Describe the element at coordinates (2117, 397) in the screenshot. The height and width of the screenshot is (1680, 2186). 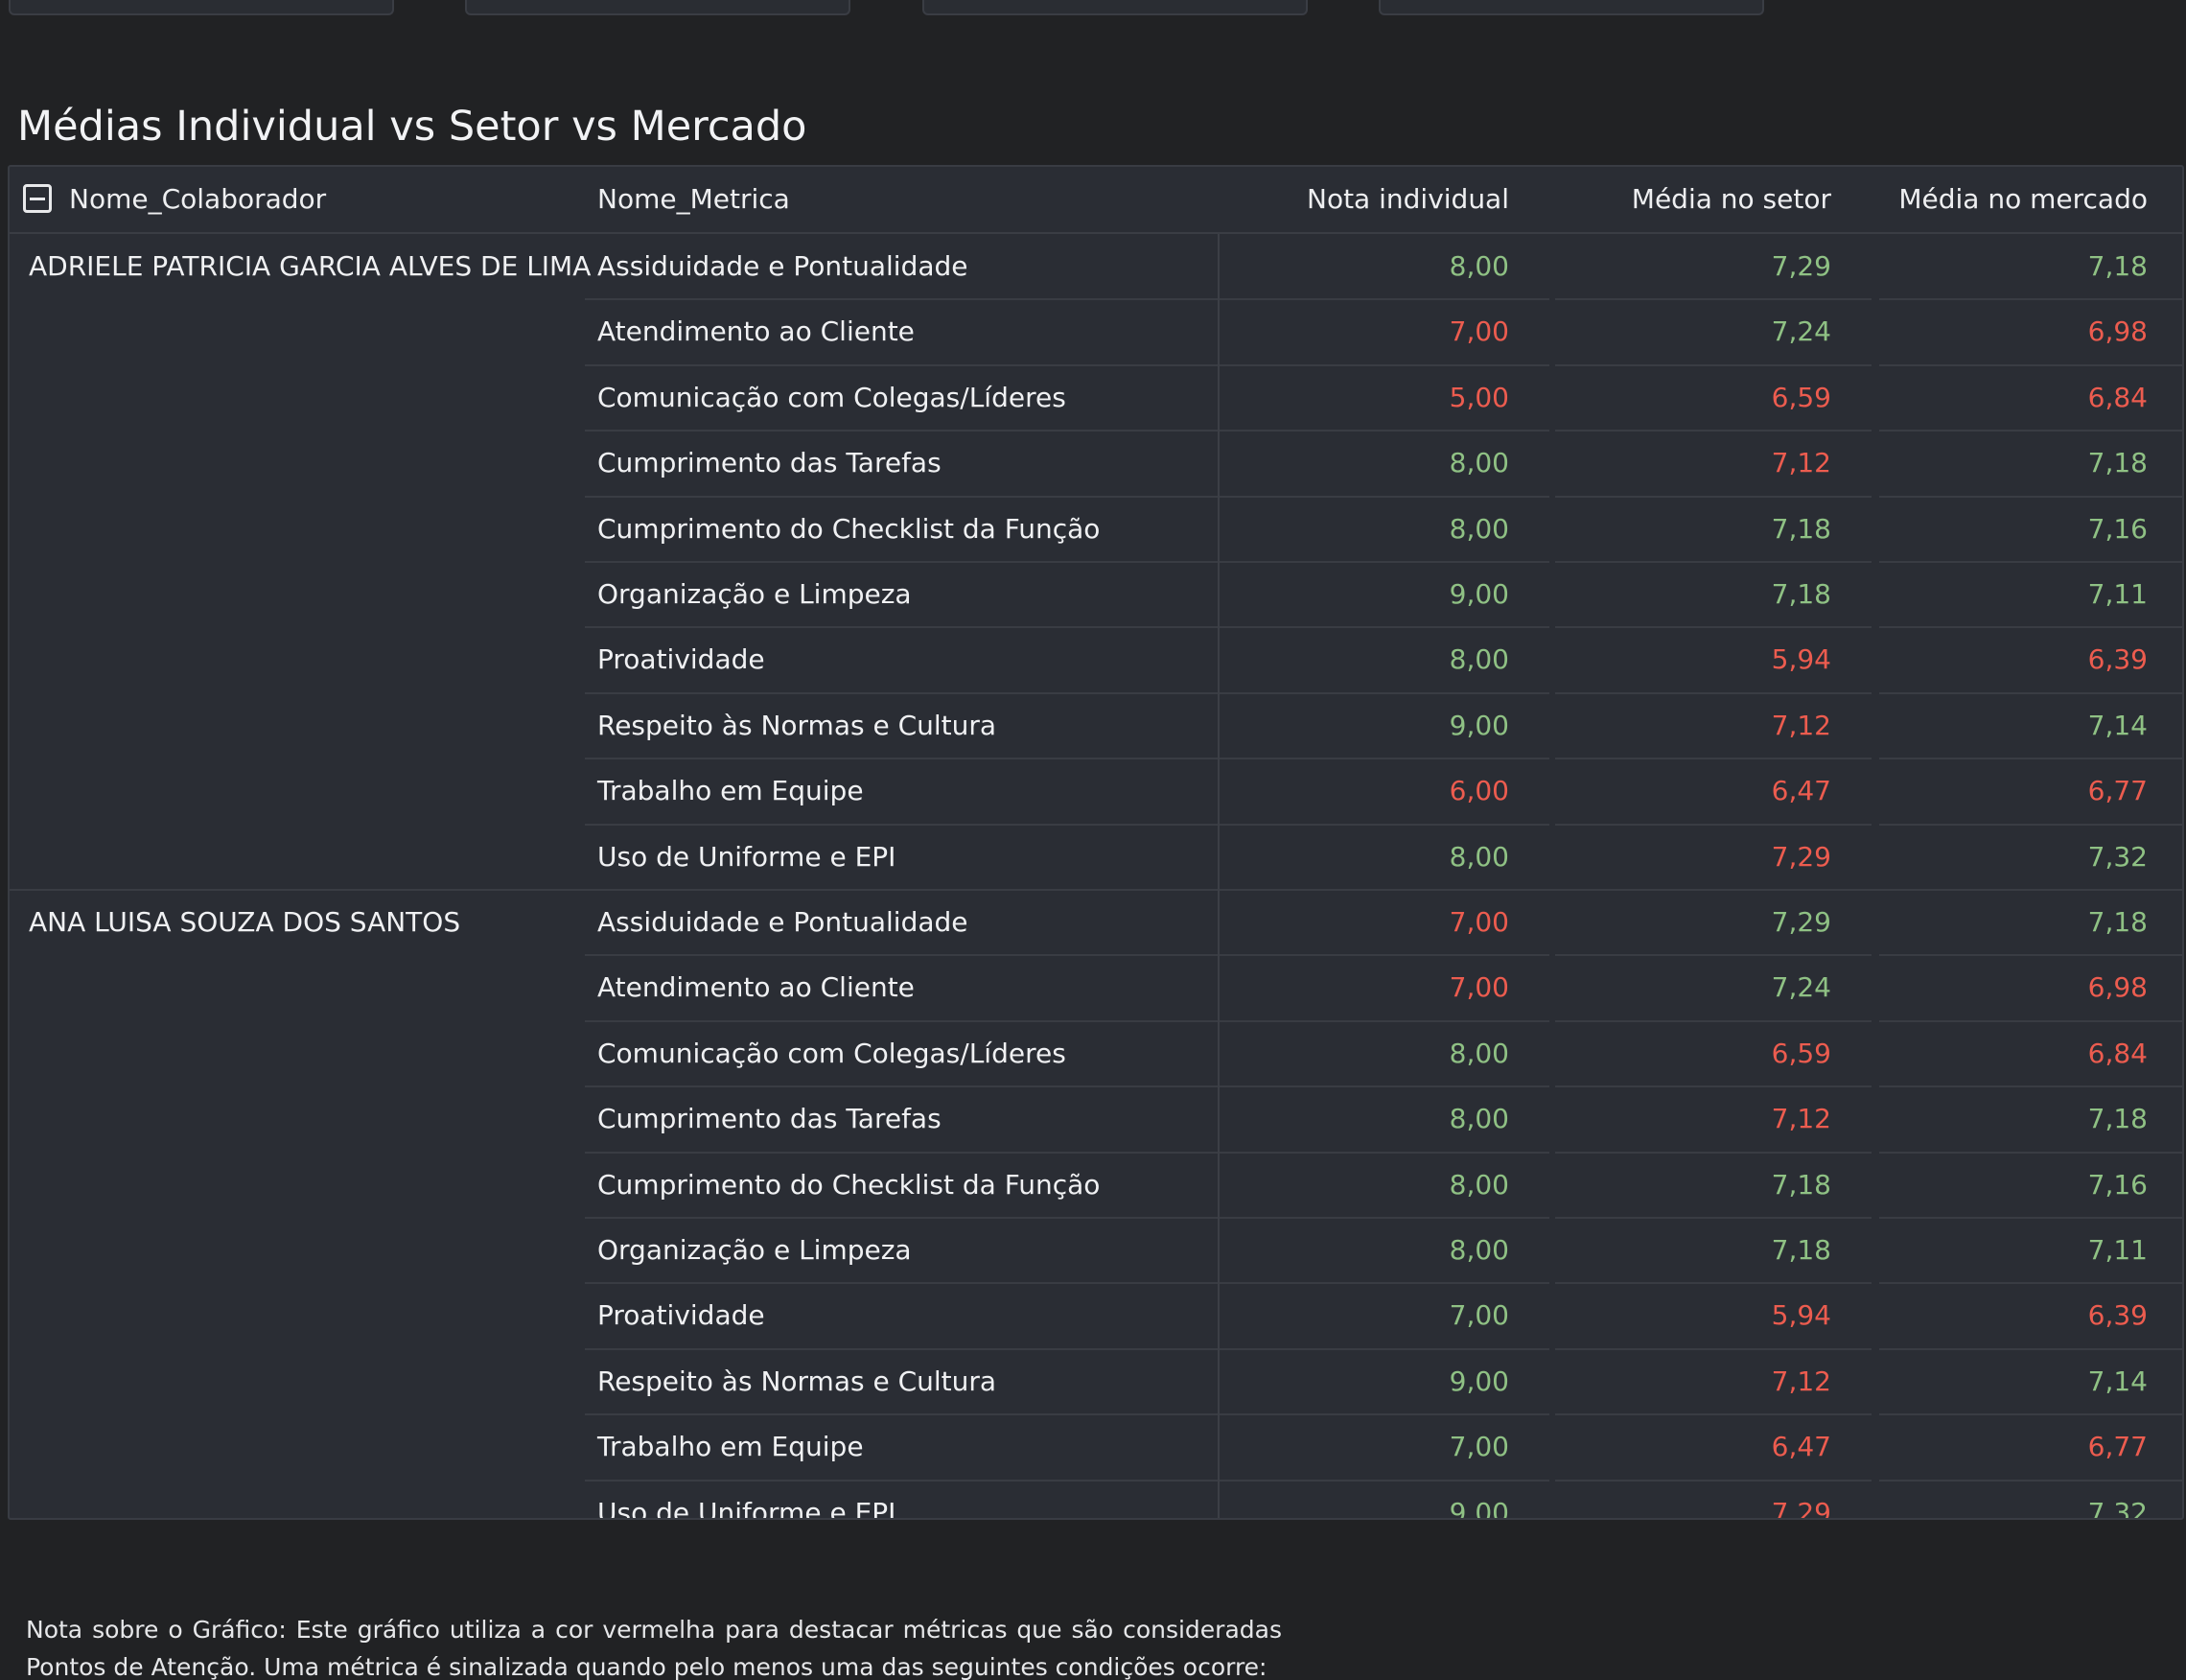
I see `media-mercado-cell: 6,84` at that location.